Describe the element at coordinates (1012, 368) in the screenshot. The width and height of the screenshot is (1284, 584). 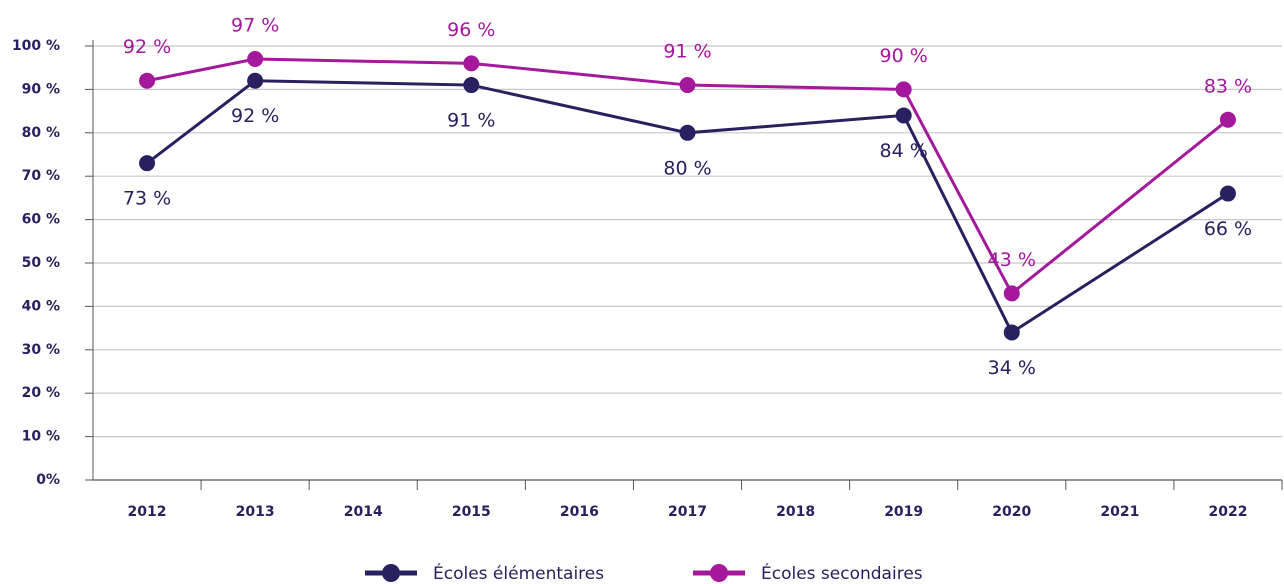
I see `value-label: 34 %` at that location.